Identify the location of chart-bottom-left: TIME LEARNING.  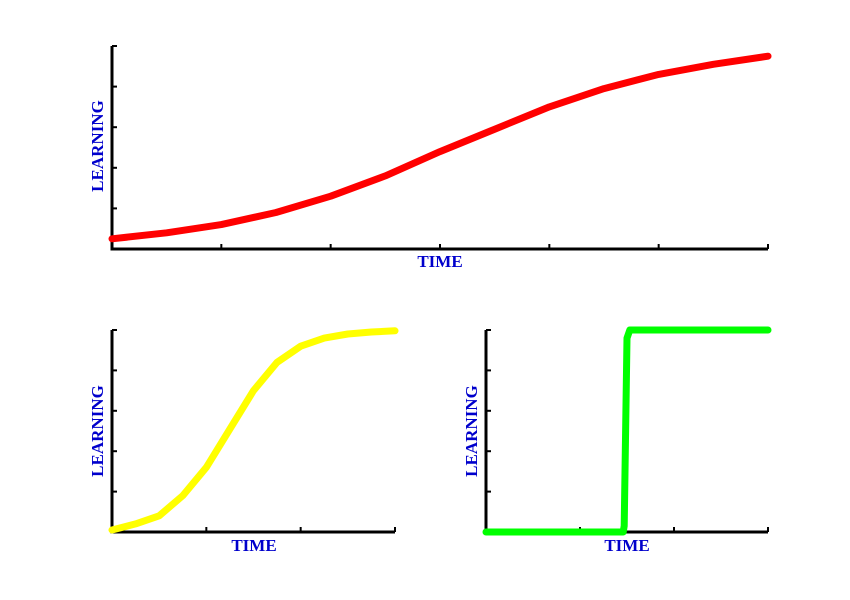
(243, 441).